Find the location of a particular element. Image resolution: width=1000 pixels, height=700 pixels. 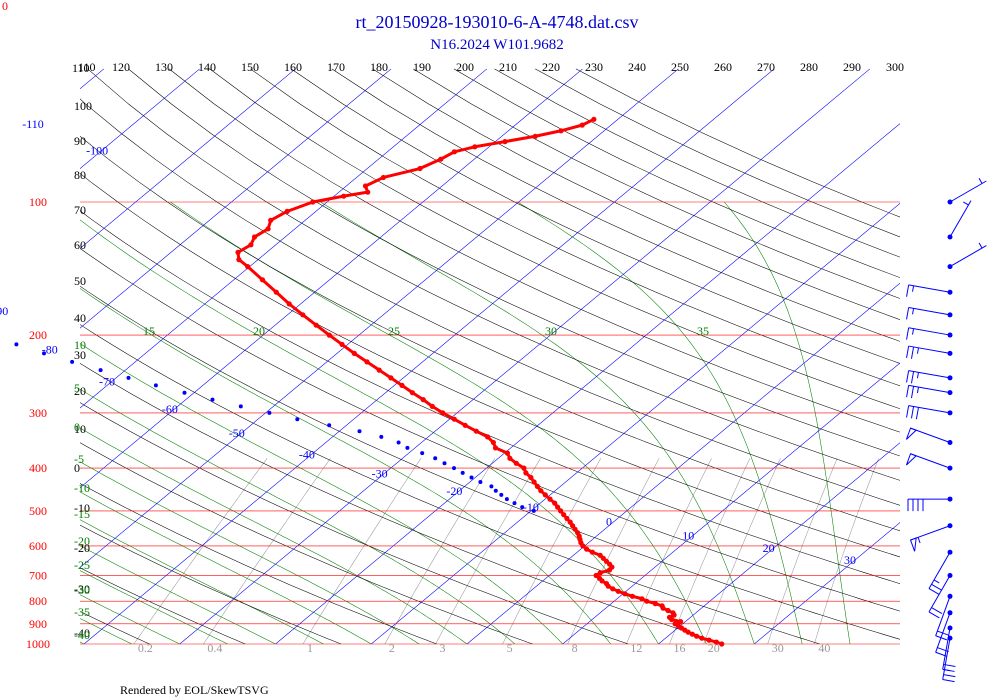

dry-left-label: 70 is located at coordinates (80, 210).